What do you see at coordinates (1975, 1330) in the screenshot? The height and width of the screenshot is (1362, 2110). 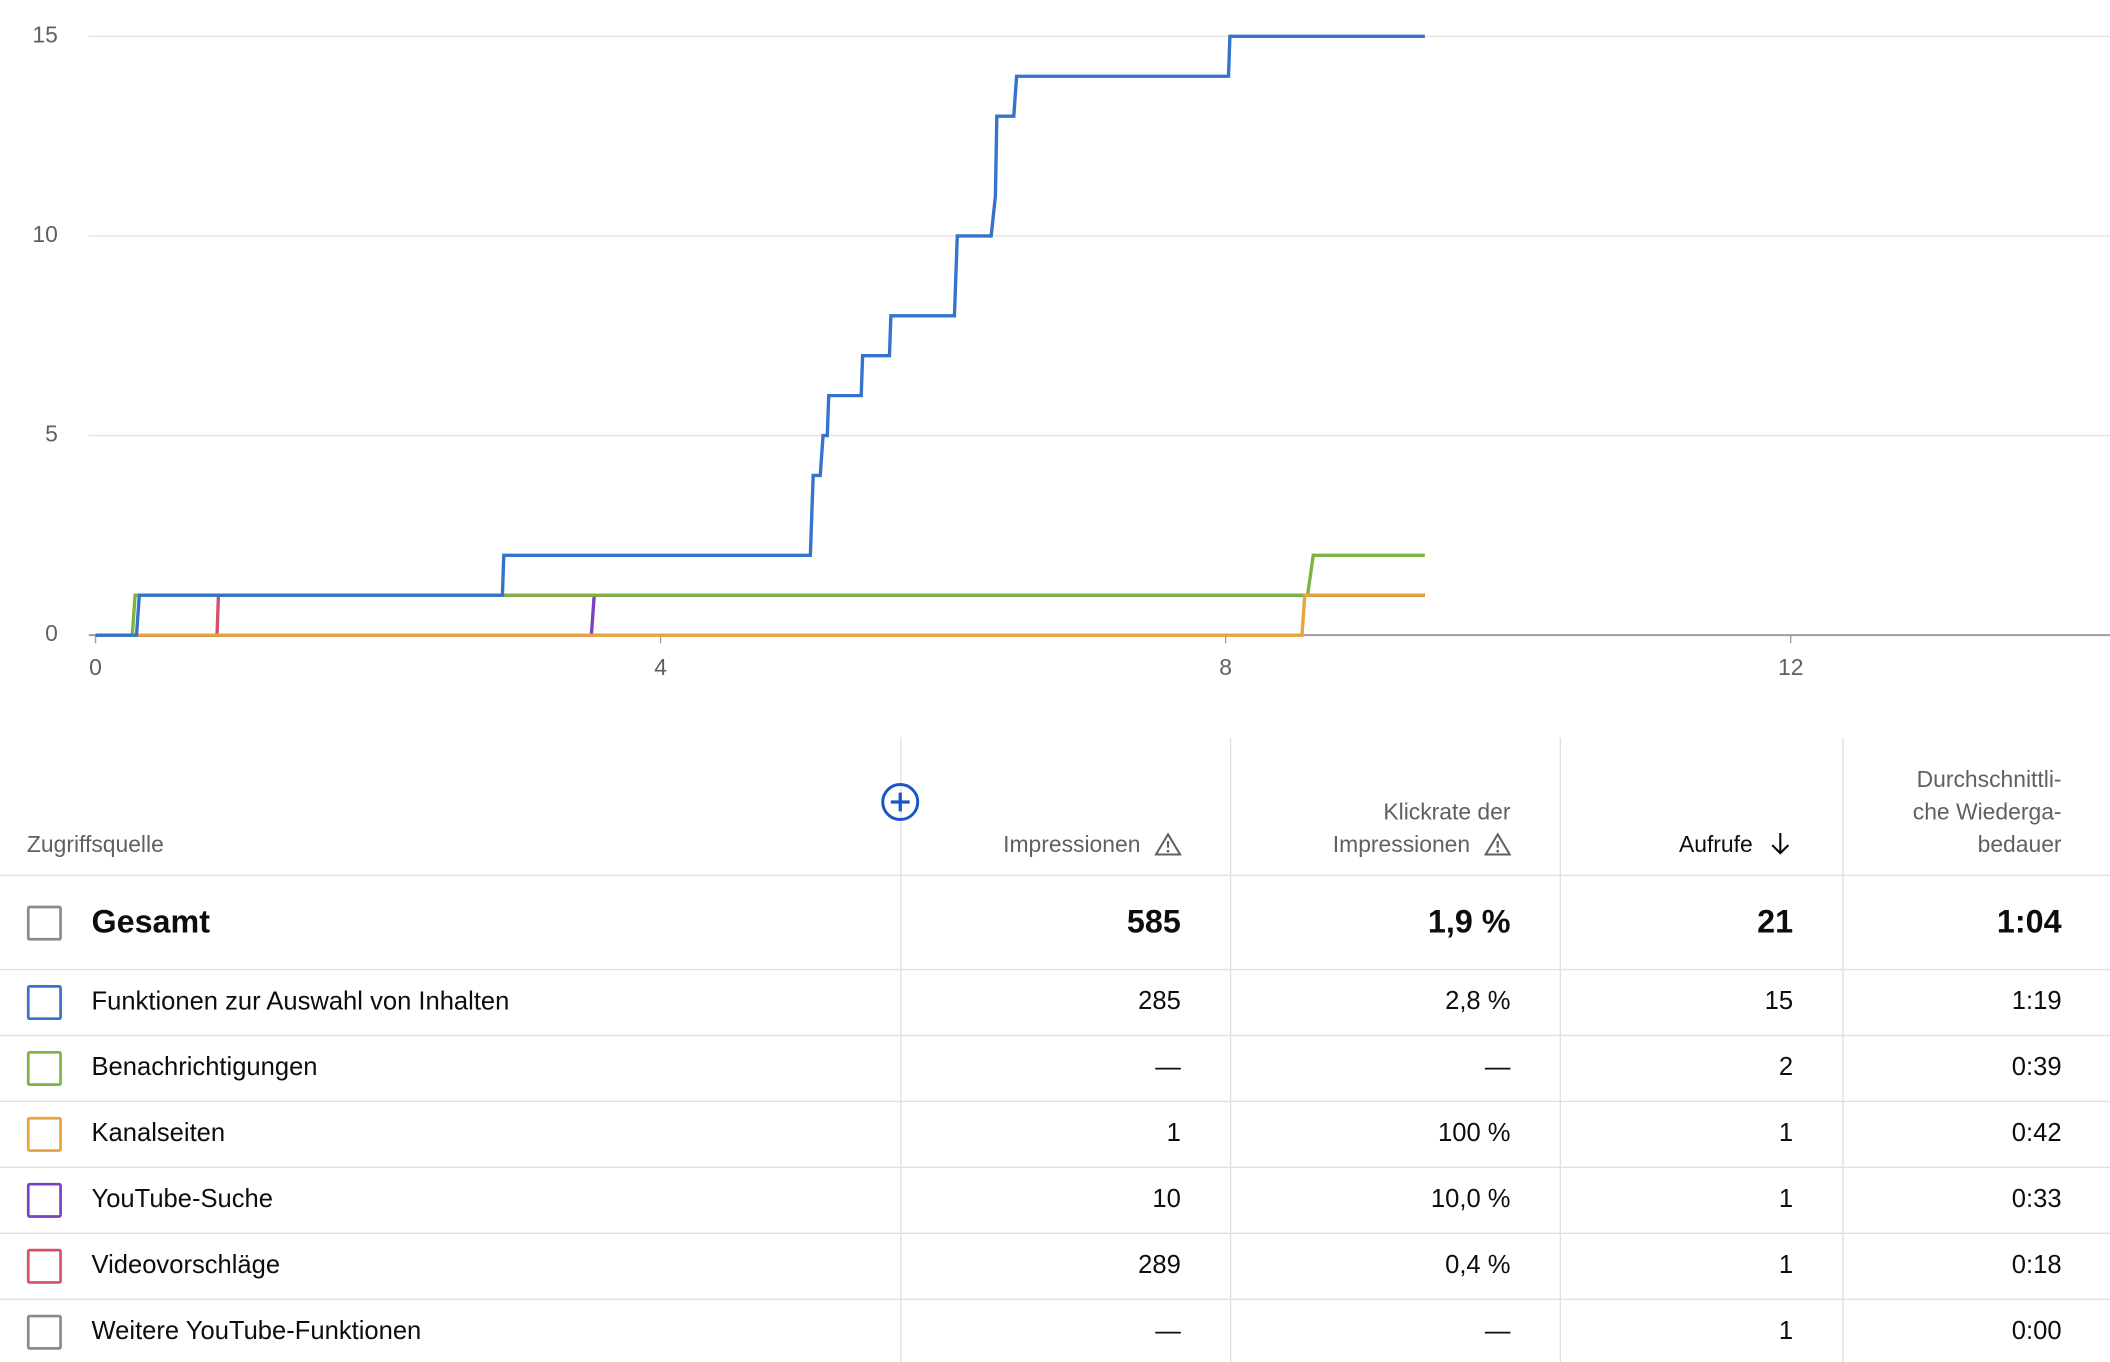 I see `cell: 0:00` at bounding box center [1975, 1330].